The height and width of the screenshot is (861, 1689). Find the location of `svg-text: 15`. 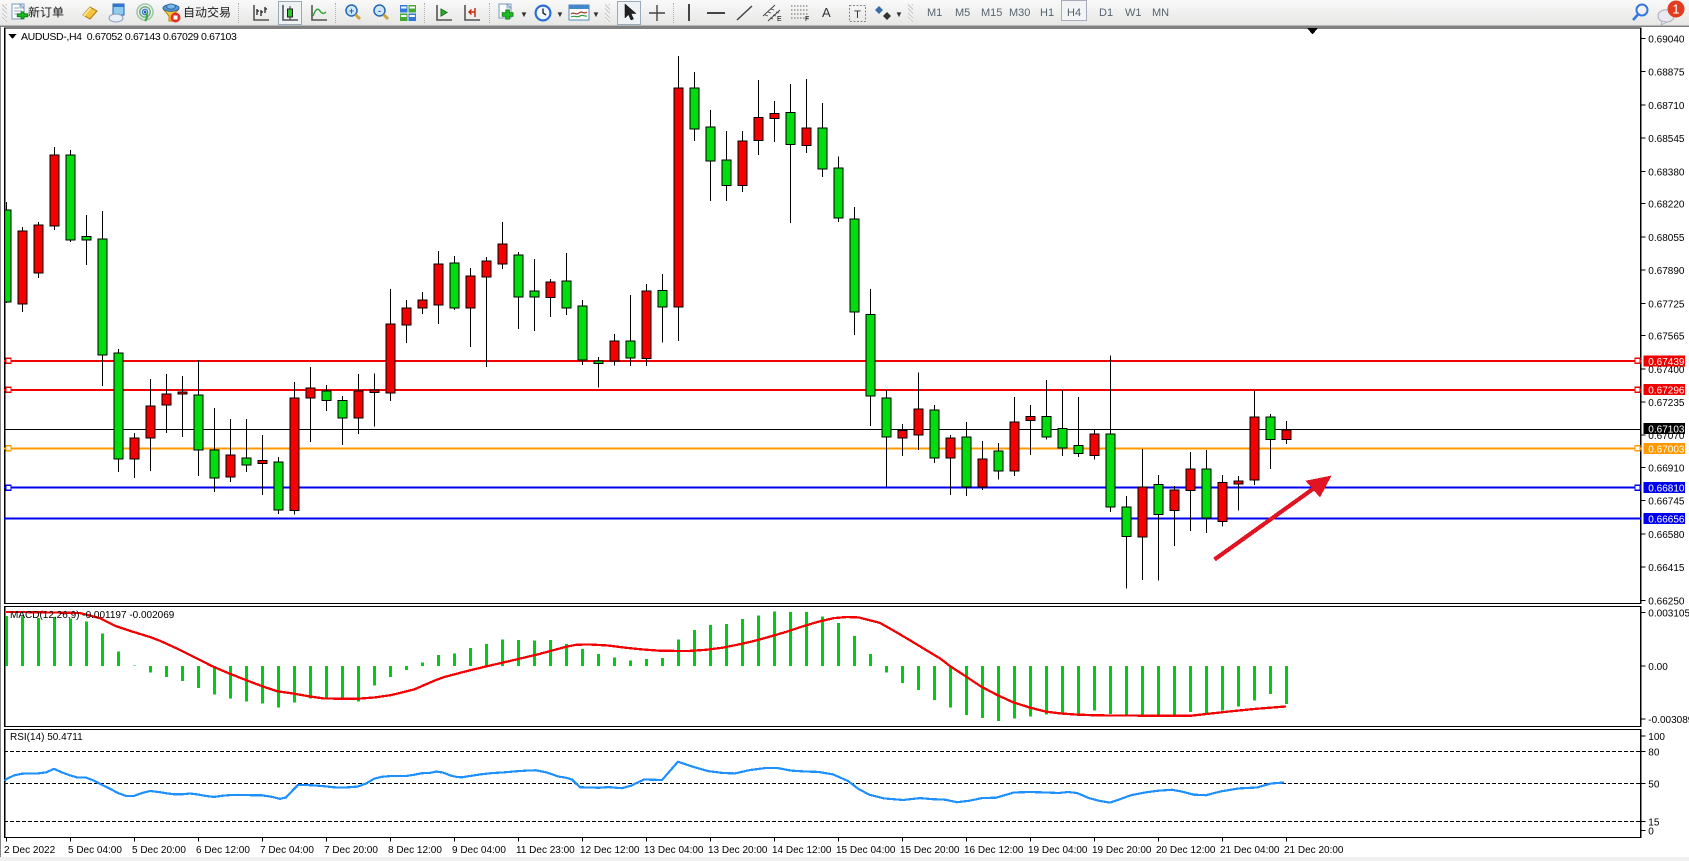

svg-text: 15 is located at coordinates (1654, 823).